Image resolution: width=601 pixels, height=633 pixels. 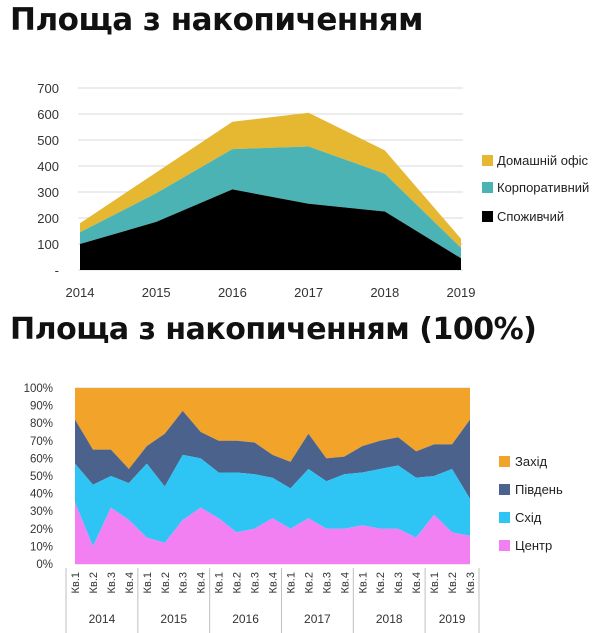 What do you see at coordinates (102, 619) in the screenshot?
I see `year-label: 2014` at bounding box center [102, 619].